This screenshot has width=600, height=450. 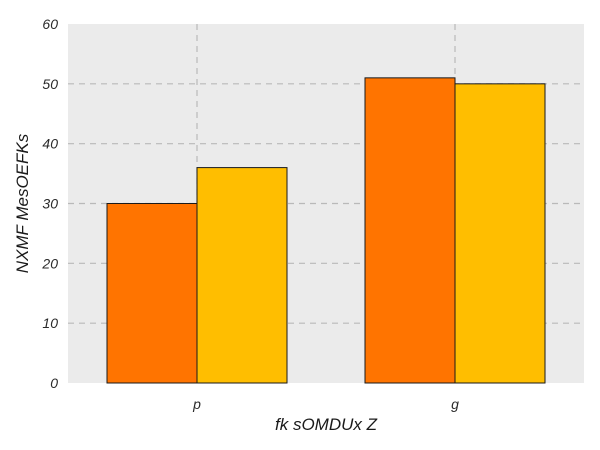 What do you see at coordinates (455, 404) in the screenshot?
I see `x-tick-label: g` at bounding box center [455, 404].